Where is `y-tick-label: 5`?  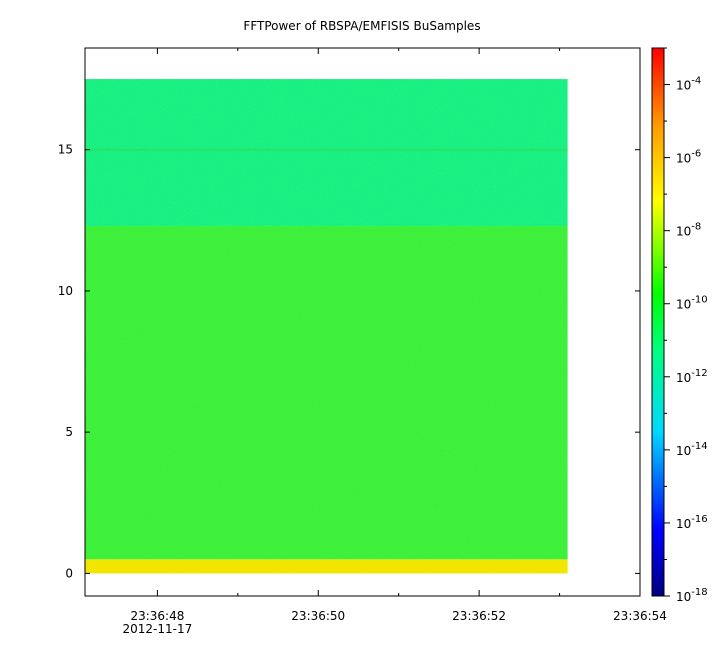 y-tick-label: 5 is located at coordinates (69, 432).